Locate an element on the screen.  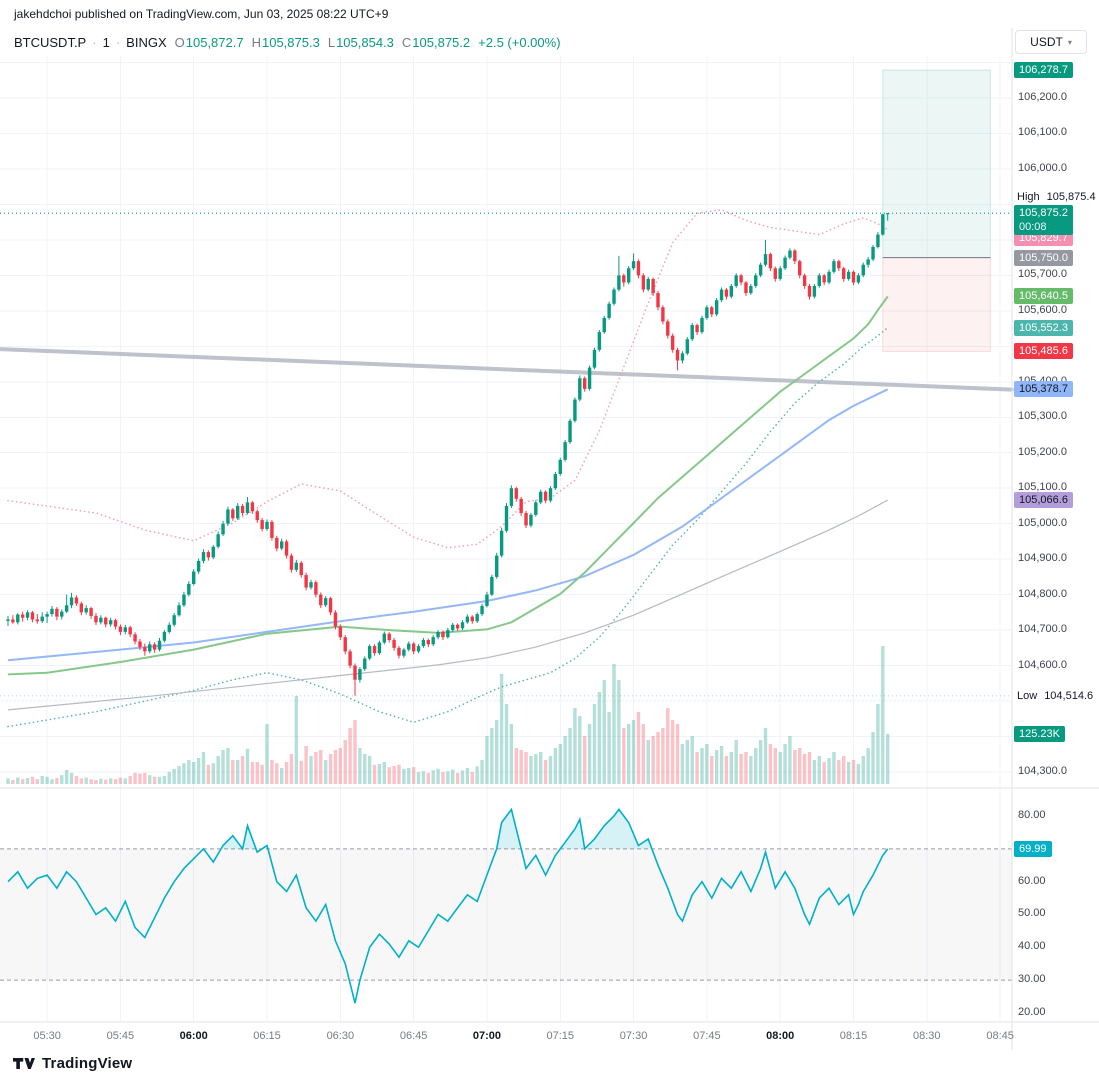
ma-slow-label: 105,066.6 is located at coordinates (1043, 500).